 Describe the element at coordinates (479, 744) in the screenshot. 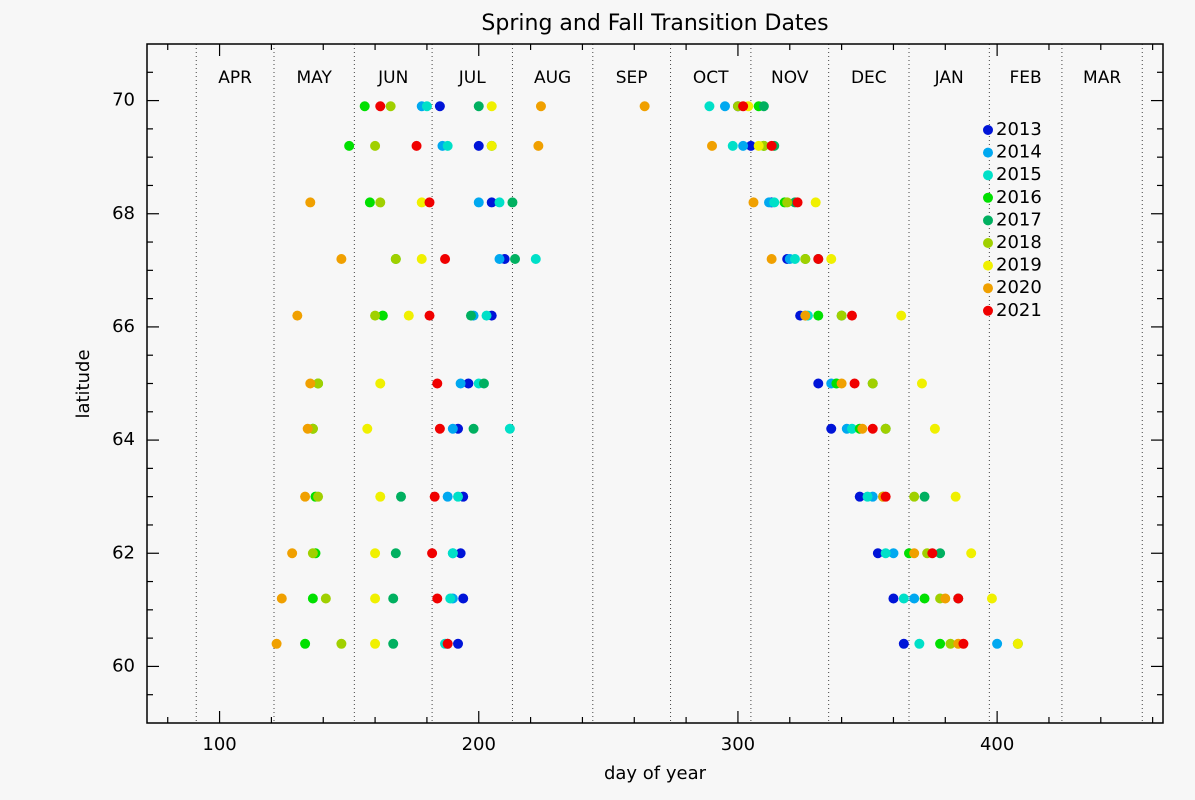

I see `x-tick-label: 200` at that location.